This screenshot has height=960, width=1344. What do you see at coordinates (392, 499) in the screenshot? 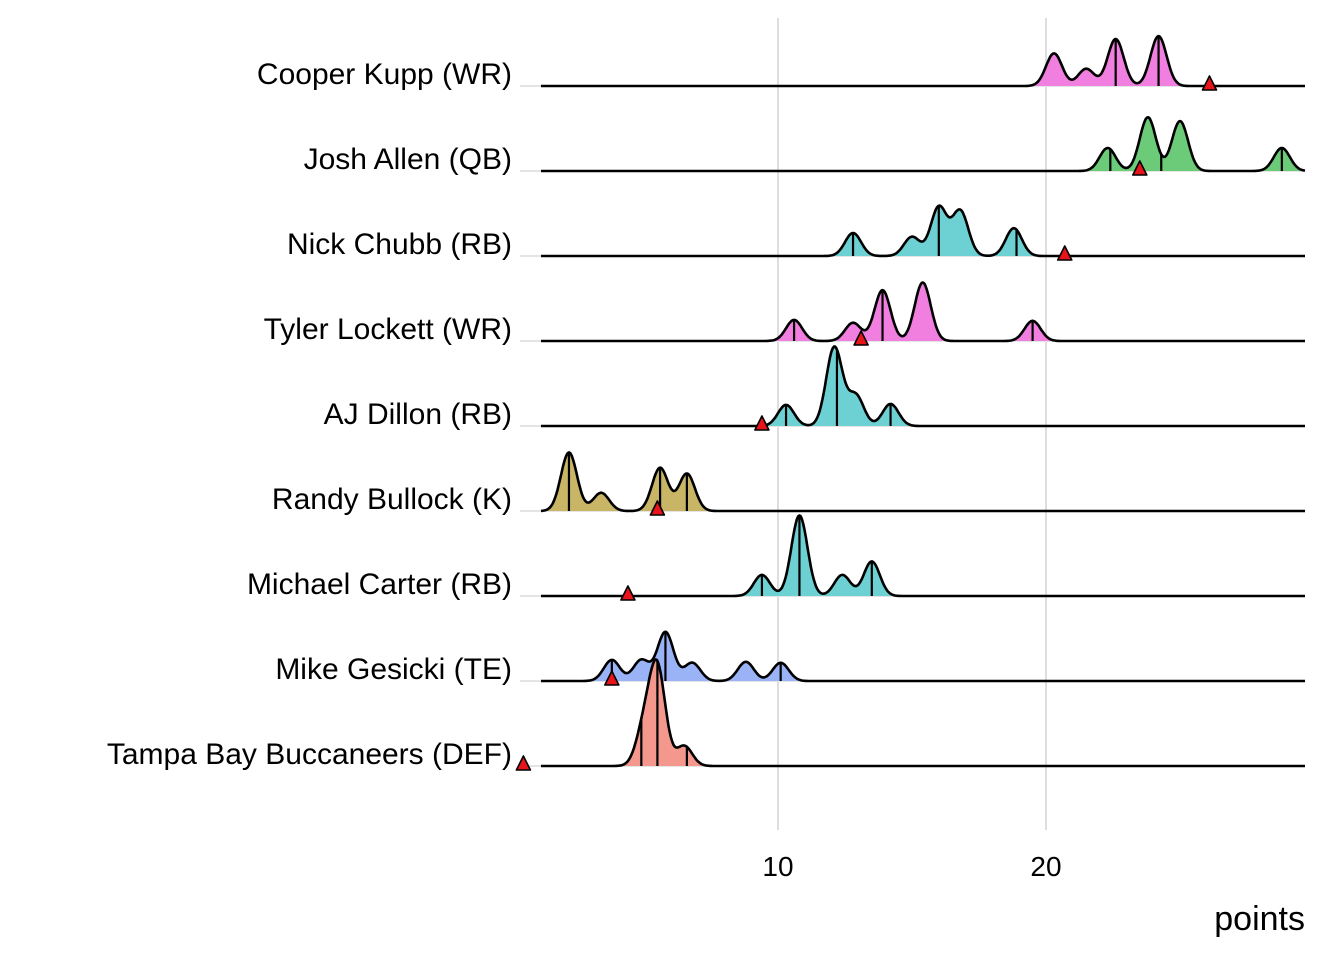
I see `player-label-randy-bullock-k: Randy Bullock (K)` at bounding box center [392, 499].